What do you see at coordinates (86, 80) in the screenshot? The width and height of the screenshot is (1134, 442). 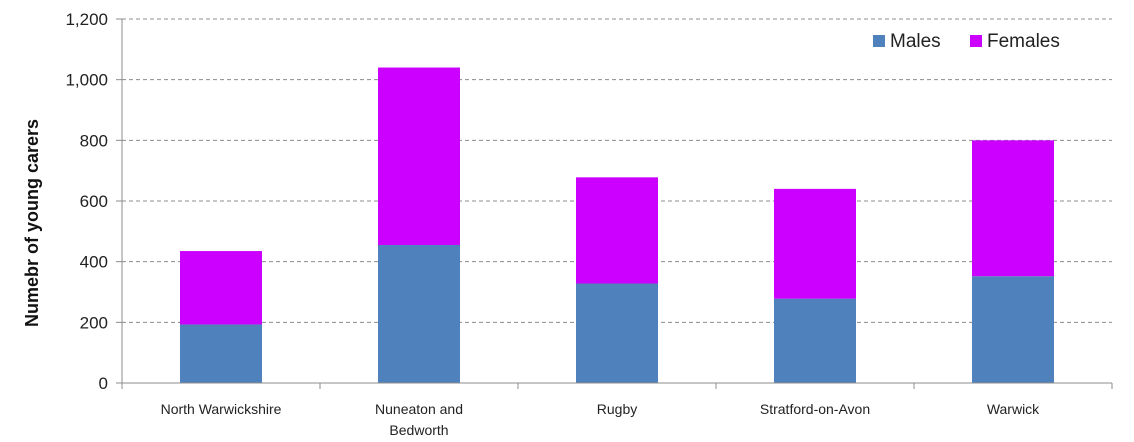 I see `y-tick-label: 1,000` at bounding box center [86, 80].